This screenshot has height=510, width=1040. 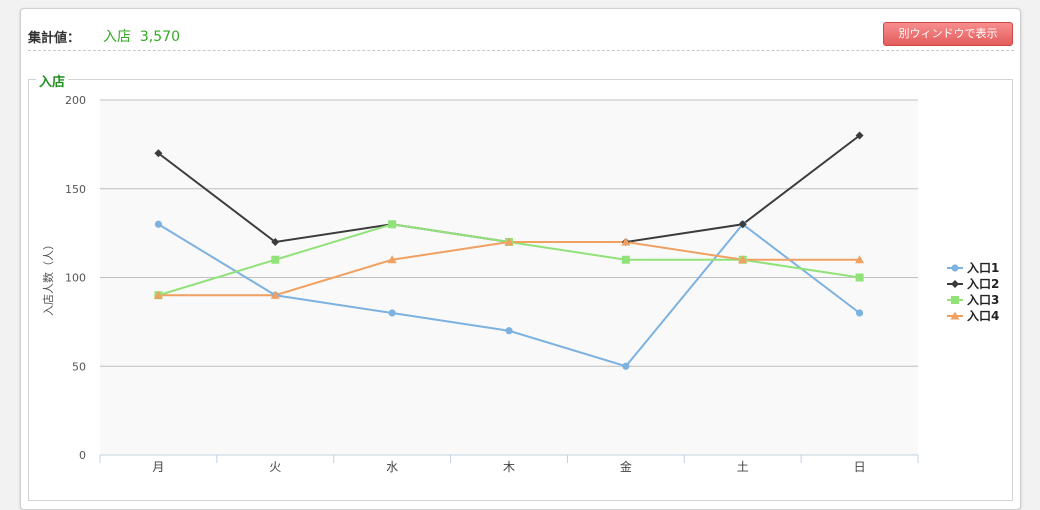 What do you see at coordinates (52, 80) in the screenshot?
I see `chart-title: 入店` at bounding box center [52, 80].